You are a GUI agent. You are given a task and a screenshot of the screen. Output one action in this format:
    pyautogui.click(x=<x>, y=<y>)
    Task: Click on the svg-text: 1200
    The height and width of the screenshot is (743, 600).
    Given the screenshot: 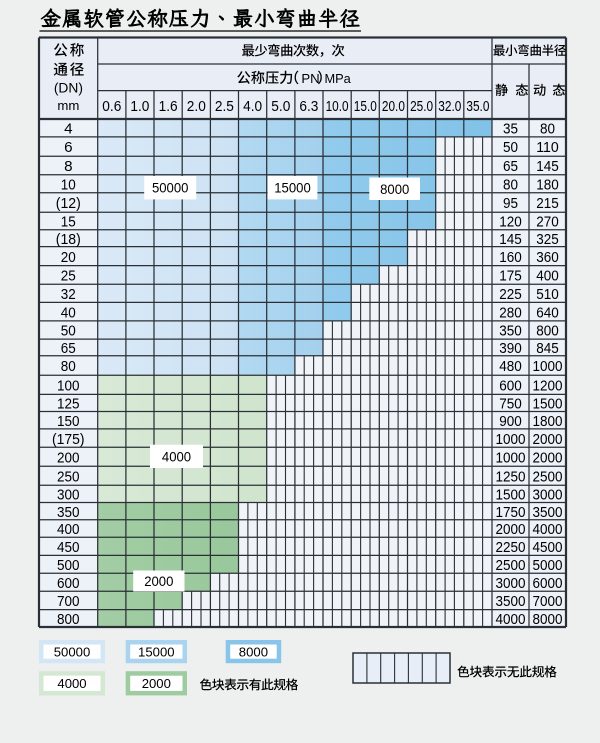 What is the action you would take?
    pyautogui.click(x=548, y=386)
    